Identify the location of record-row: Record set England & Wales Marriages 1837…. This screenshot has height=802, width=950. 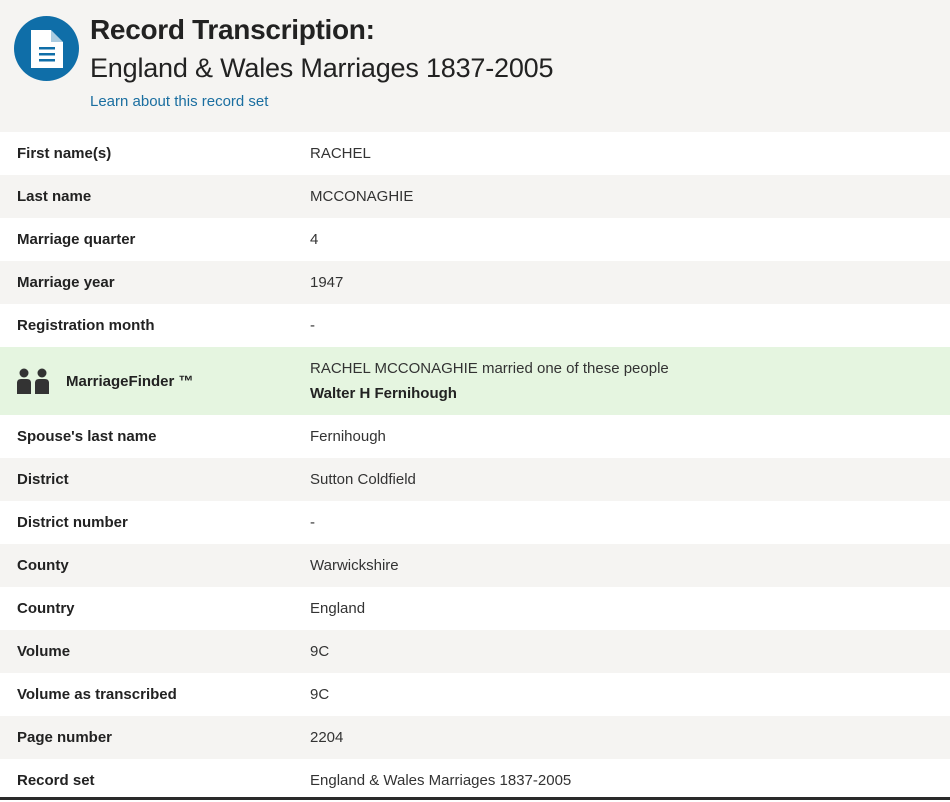
(475, 780).